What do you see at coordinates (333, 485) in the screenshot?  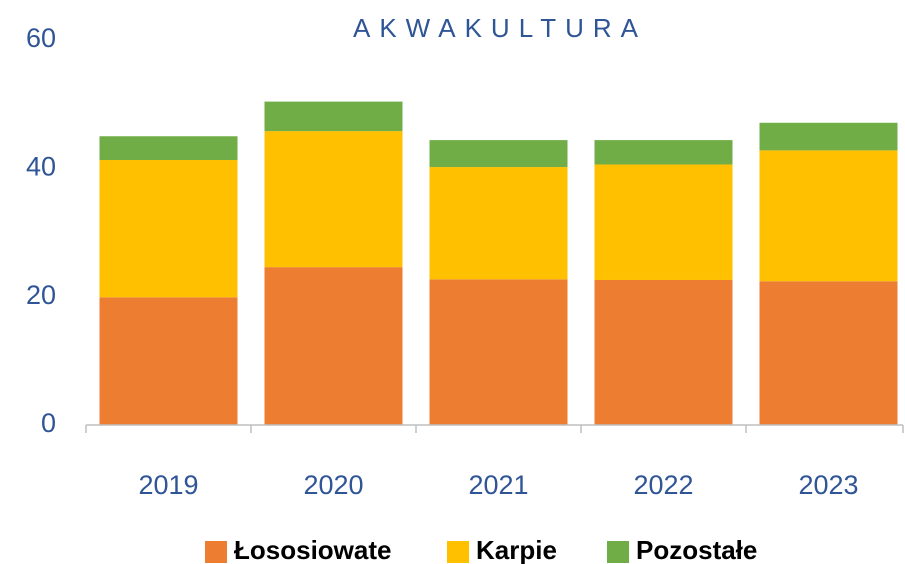 I see `x-tick-label: 2020` at bounding box center [333, 485].